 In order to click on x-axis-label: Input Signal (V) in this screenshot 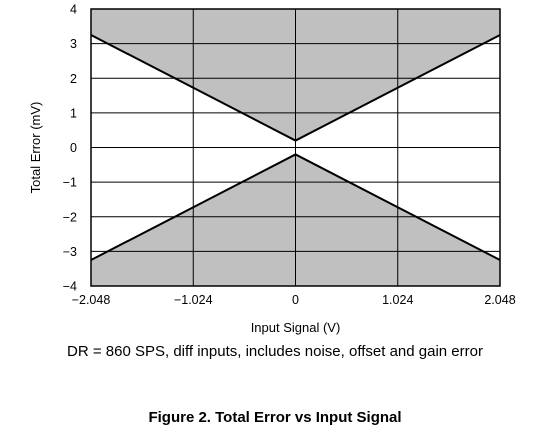, I will do `click(296, 327)`.